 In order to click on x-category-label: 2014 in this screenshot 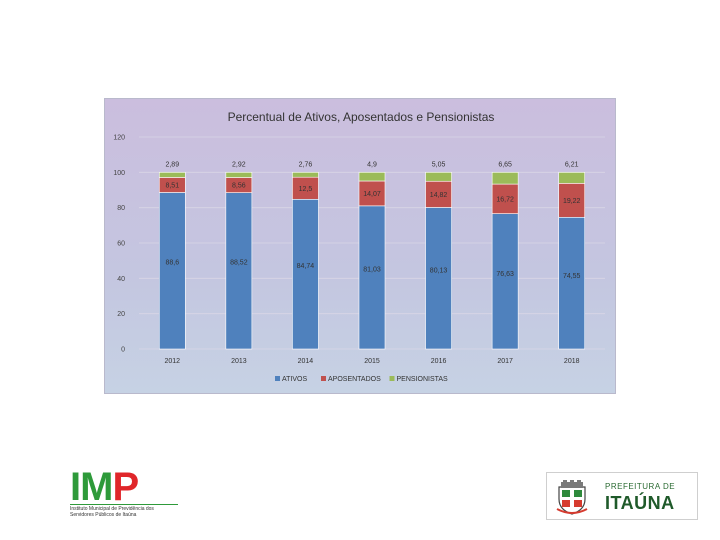, I will do `click(306, 361)`.